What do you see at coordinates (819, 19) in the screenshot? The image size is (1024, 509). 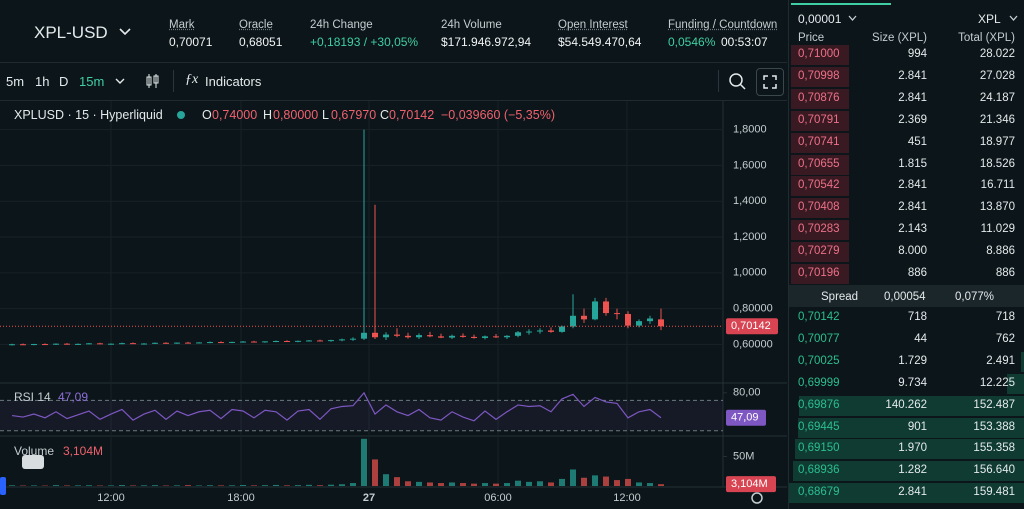 I see `tick-size: 0,00001` at bounding box center [819, 19].